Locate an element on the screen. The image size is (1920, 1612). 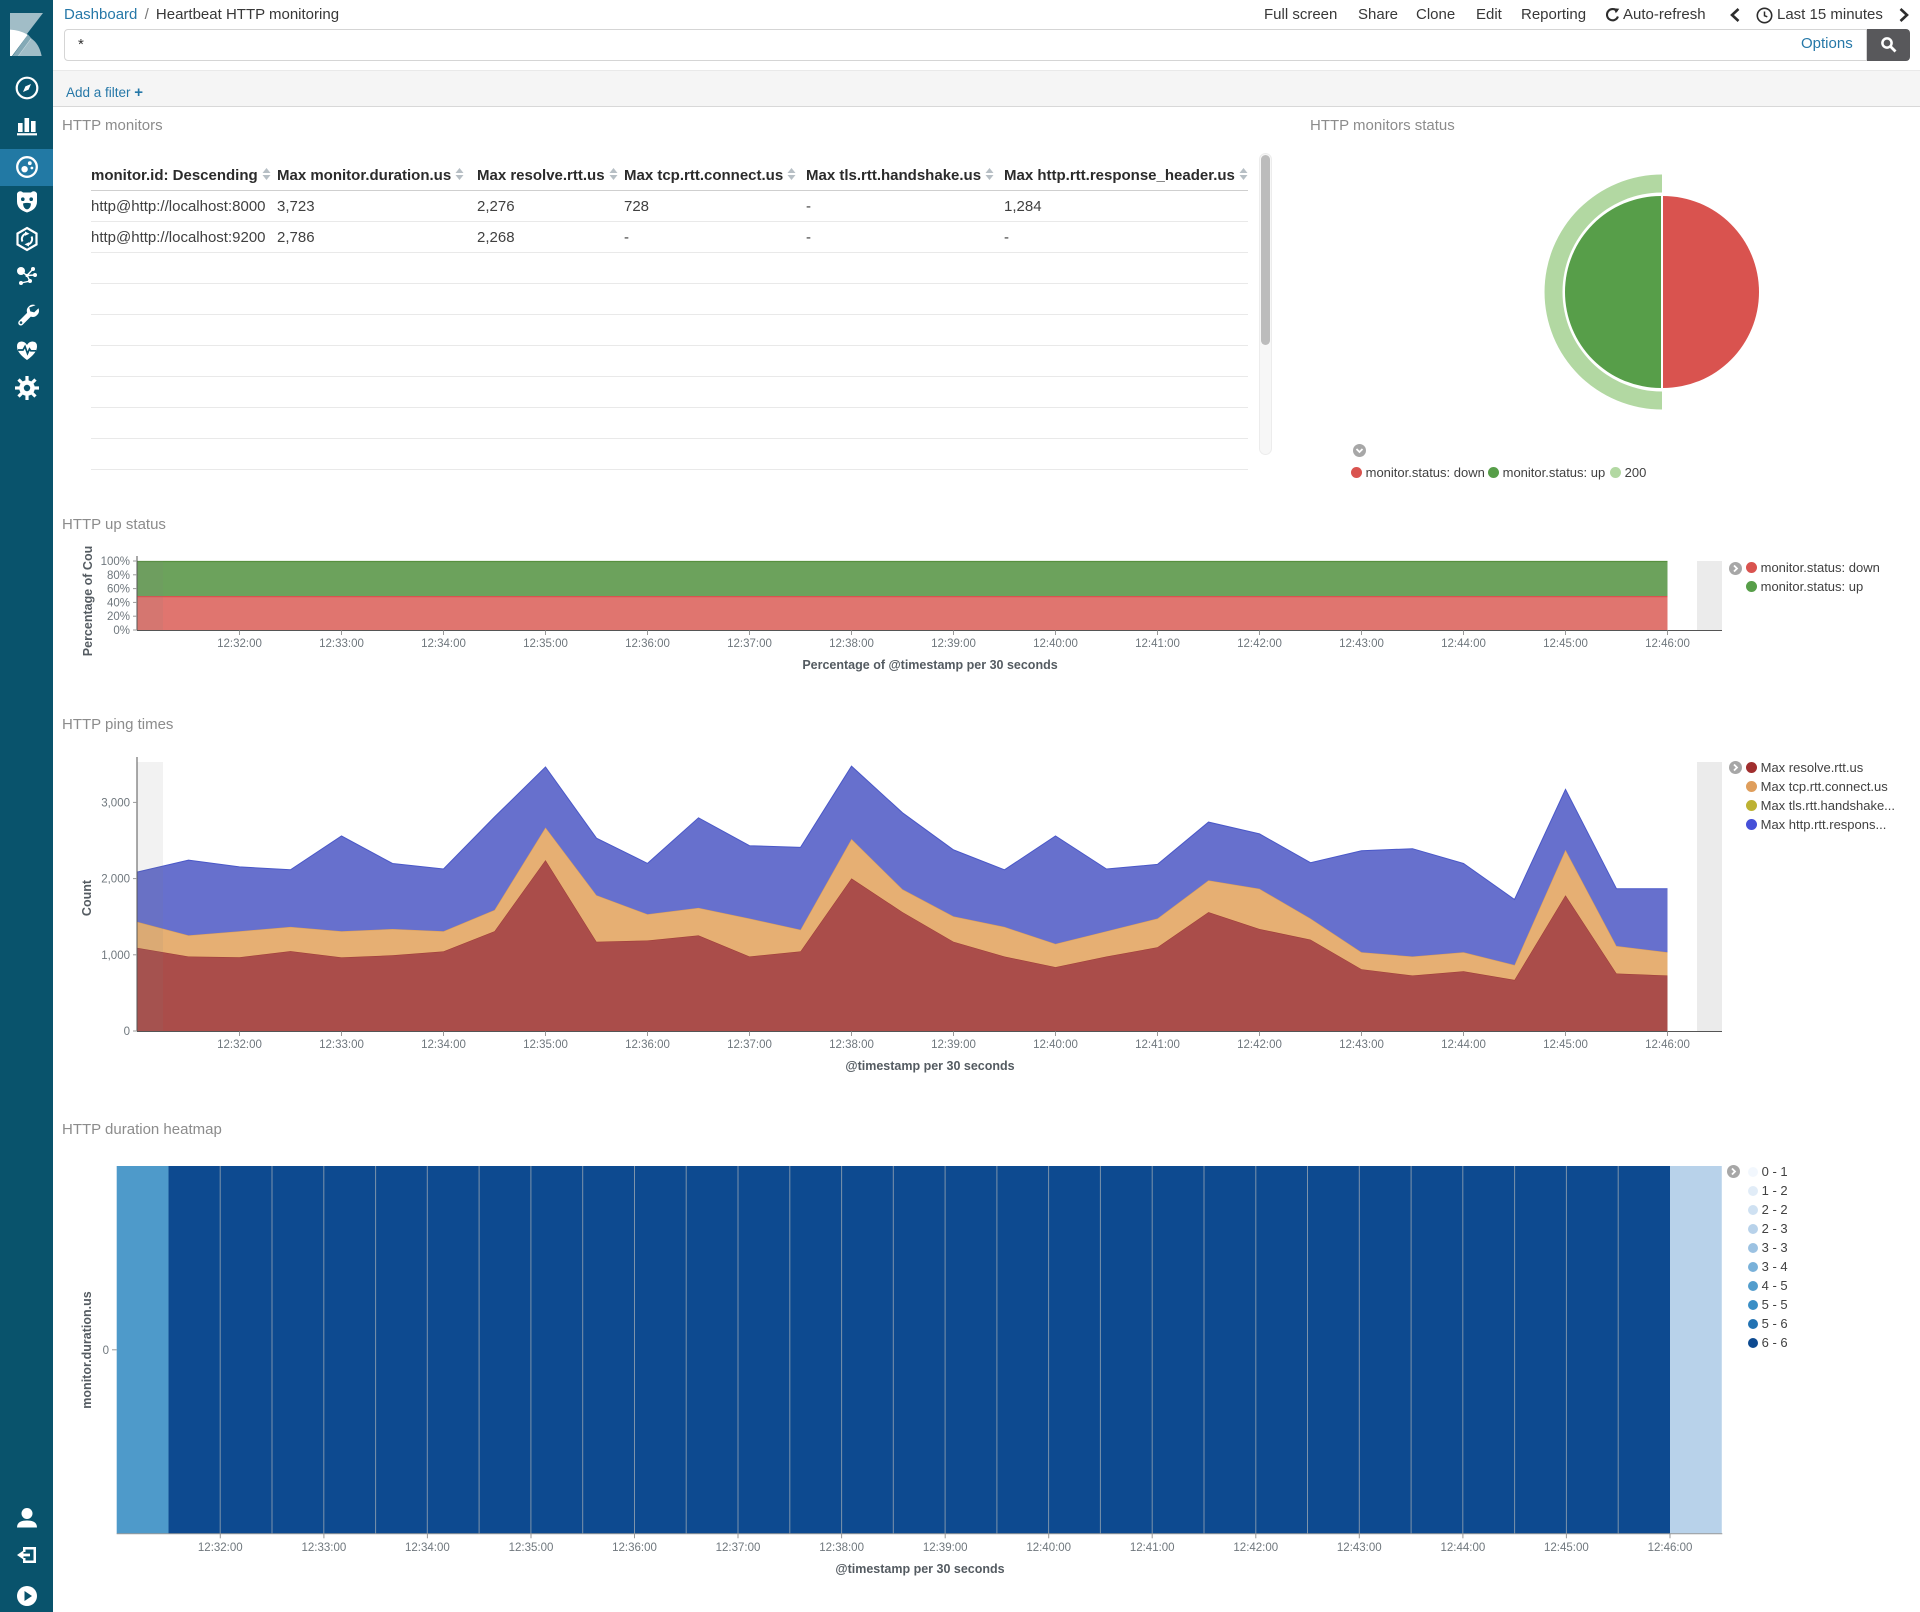
svg-text:Percentage of @timestamp per 3: Percentage of @timestamp per 30 seconds is located at coordinates (929, 665).